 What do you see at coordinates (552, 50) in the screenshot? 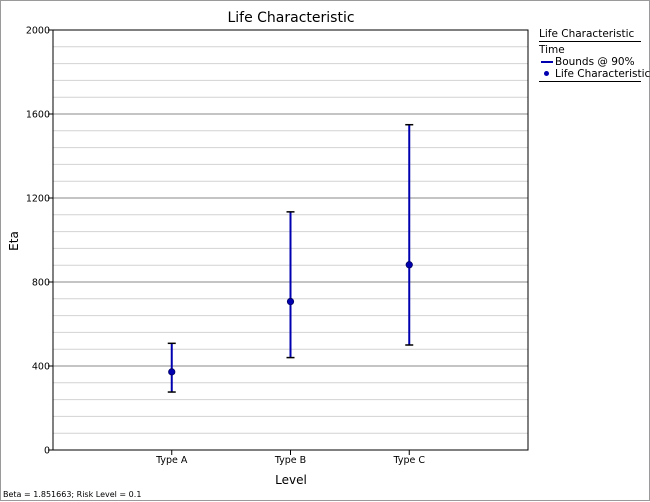
I see `legend-group-label: Time` at bounding box center [552, 50].